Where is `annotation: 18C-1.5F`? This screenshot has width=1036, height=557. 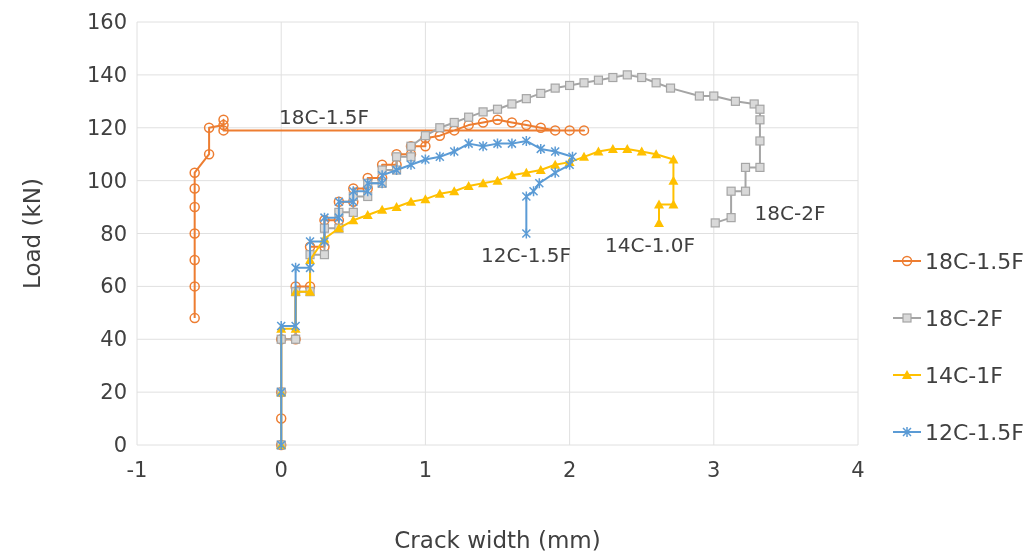 annotation: 18C-1.5F is located at coordinates (324, 117).